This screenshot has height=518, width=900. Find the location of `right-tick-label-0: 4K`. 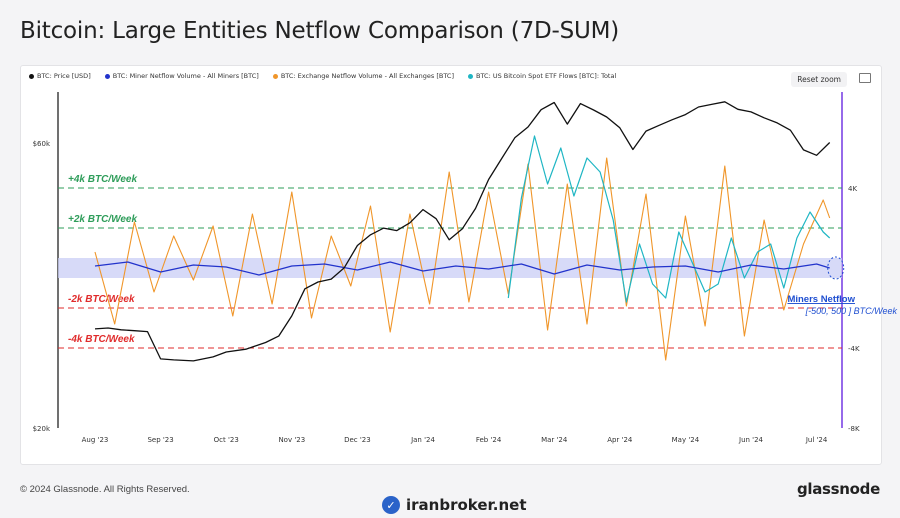

right-tick-label-0: 4K is located at coordinates (852, 189).